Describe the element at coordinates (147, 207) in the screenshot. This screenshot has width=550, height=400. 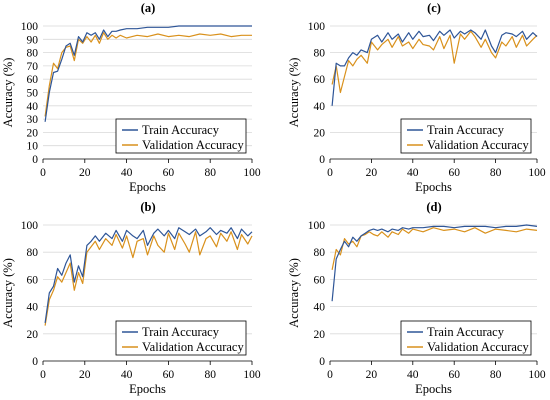
I see `panel-title: (b)` at that location.